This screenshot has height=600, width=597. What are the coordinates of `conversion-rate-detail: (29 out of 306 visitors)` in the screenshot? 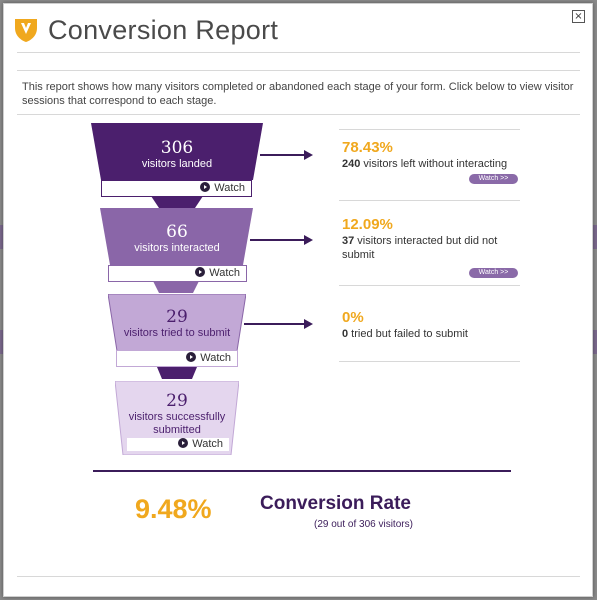 It's located at (363, 524).